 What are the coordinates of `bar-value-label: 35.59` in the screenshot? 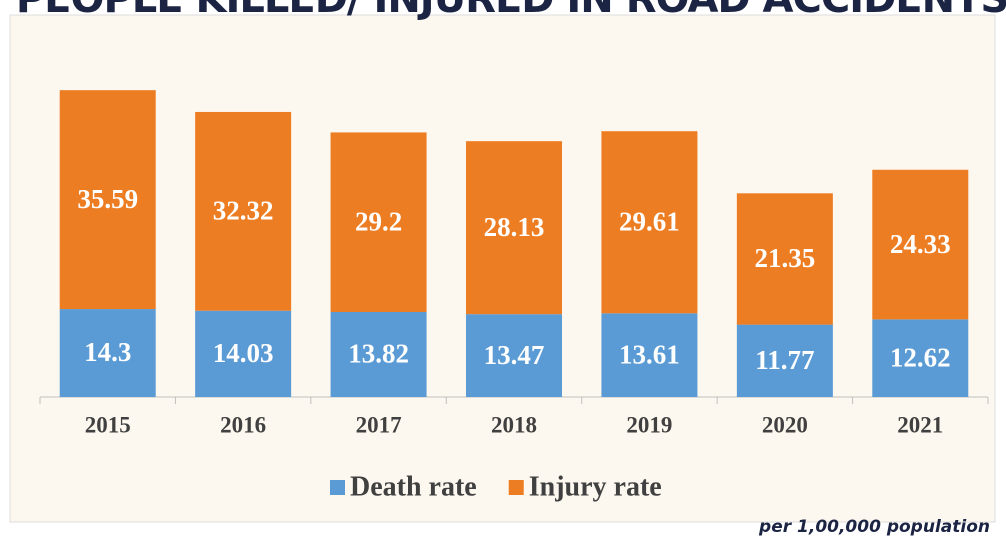 It's located at (107, 199).